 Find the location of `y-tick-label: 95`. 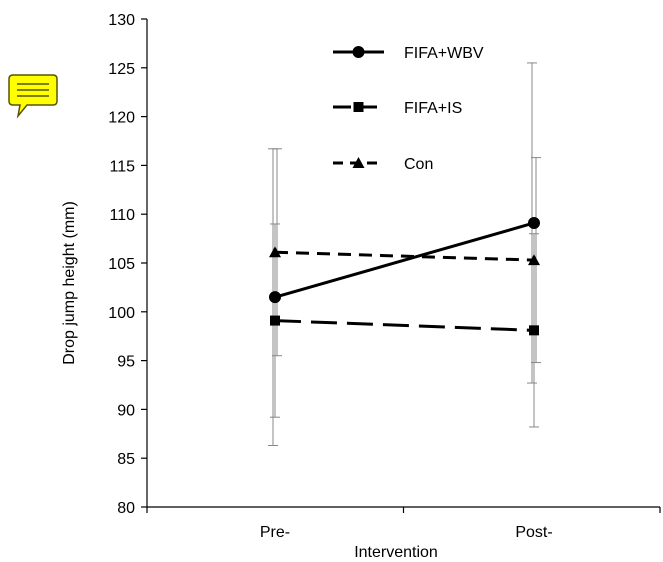

y-tick-label: 95 is located at coordinates (126, 362).